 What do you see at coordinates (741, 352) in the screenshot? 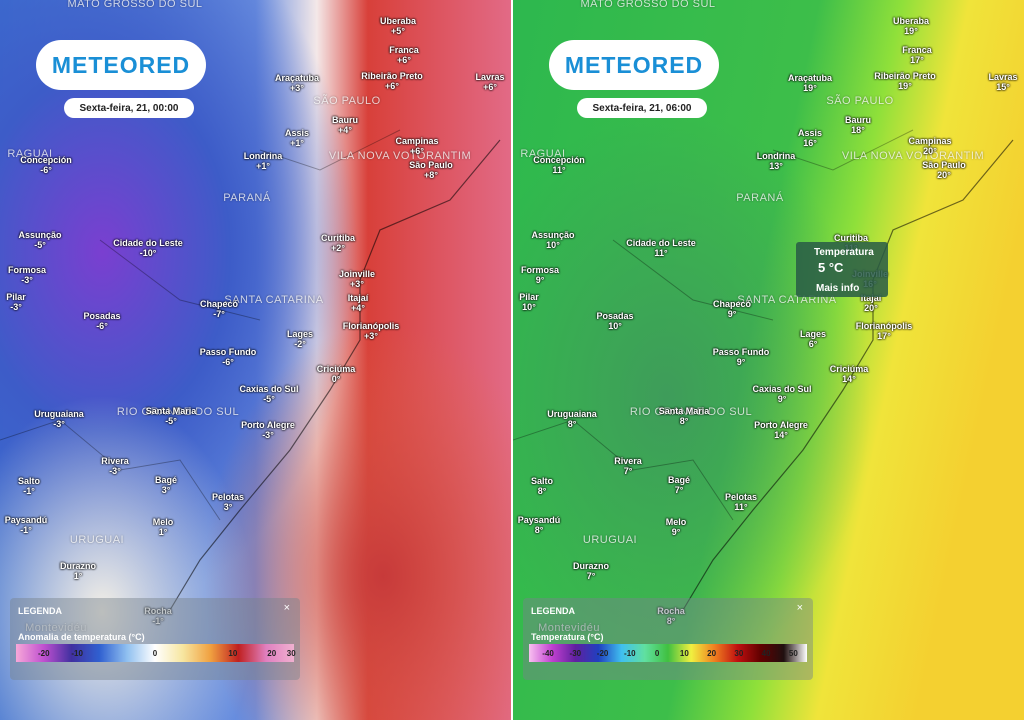
I see `city-name: Passo Fundo` at bounding box center [741, 352].